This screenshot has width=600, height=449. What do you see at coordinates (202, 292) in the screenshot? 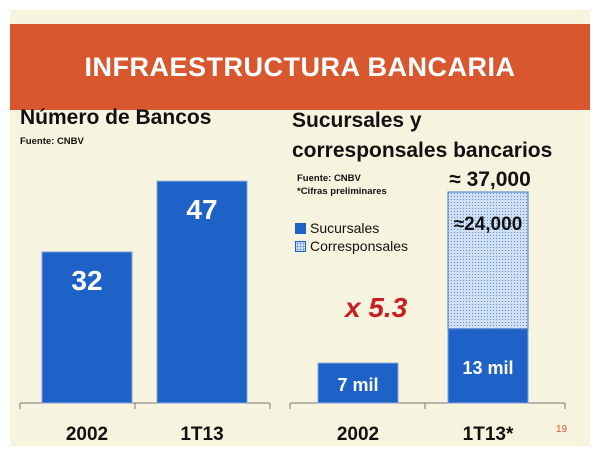
I see `left-bar-1T13` at bounding box center [202, 292].